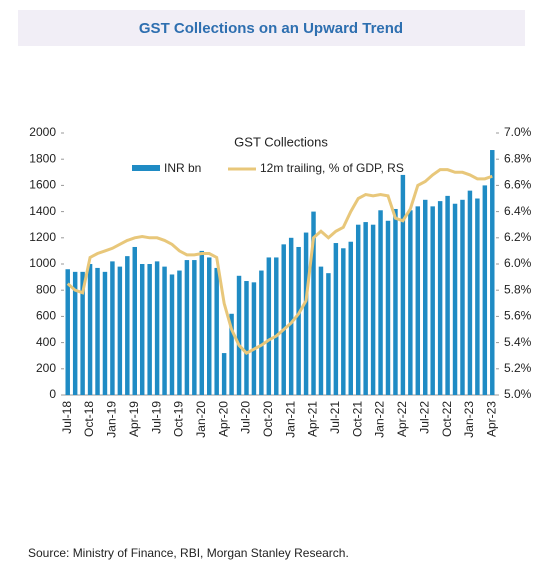 The image size is (560, 568). Describe the element at coordinates (201, 419) in the screenshot. I see `x-tick-label: Jan-20` at that location.